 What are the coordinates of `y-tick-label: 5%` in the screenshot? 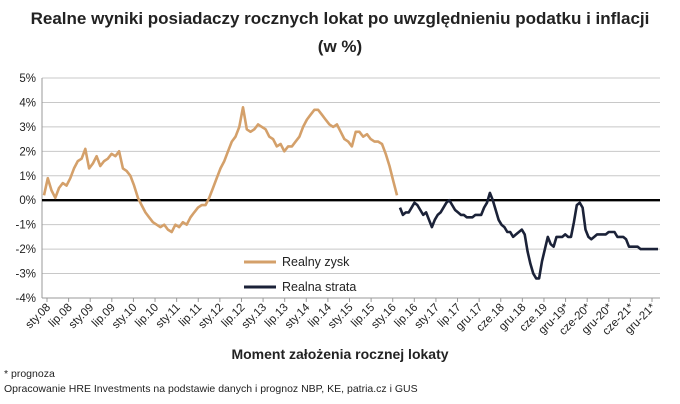 It's located at (27, 79).